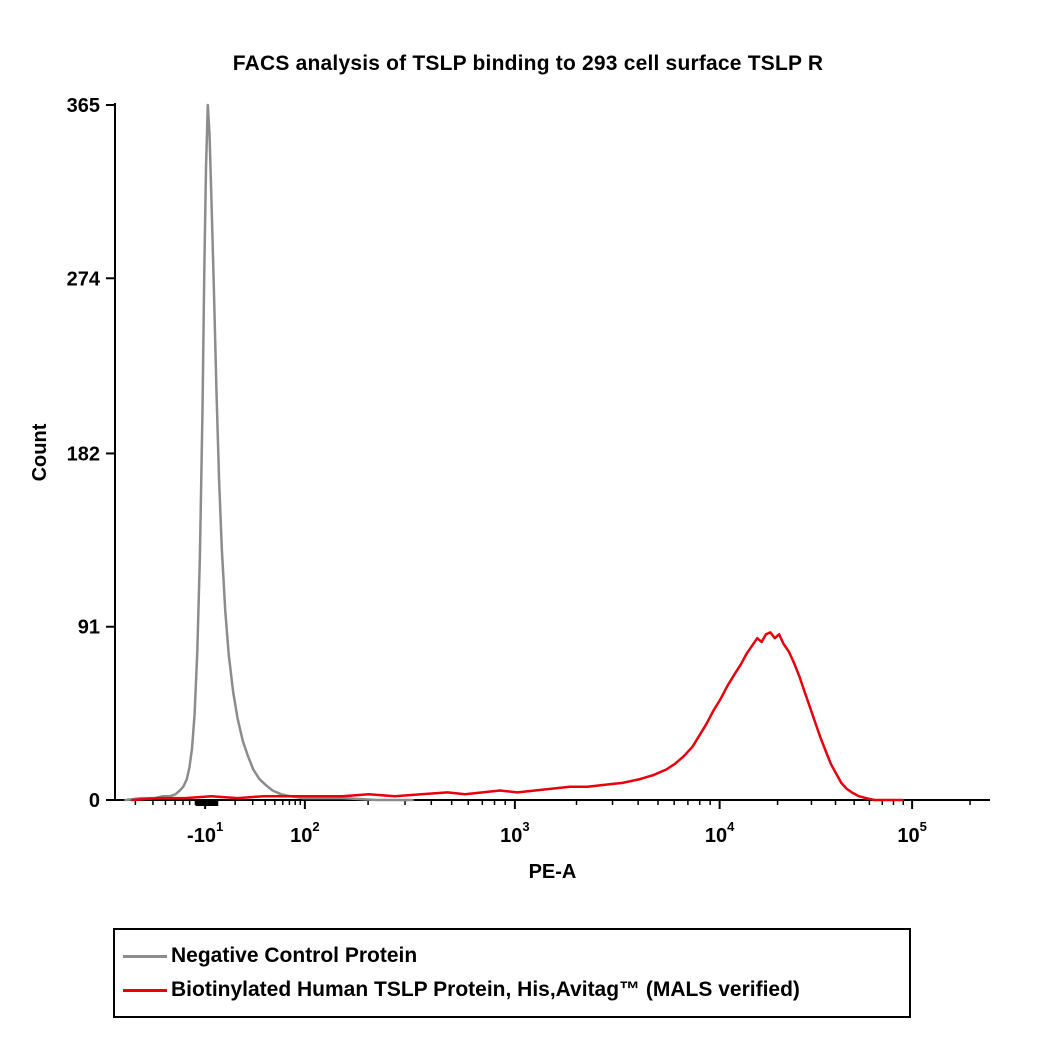 The image size is (1056, 1056). Describe the element at coordinates (911, 833) in the screenshot. I see `x-tick-label: 10⁵` at that location.